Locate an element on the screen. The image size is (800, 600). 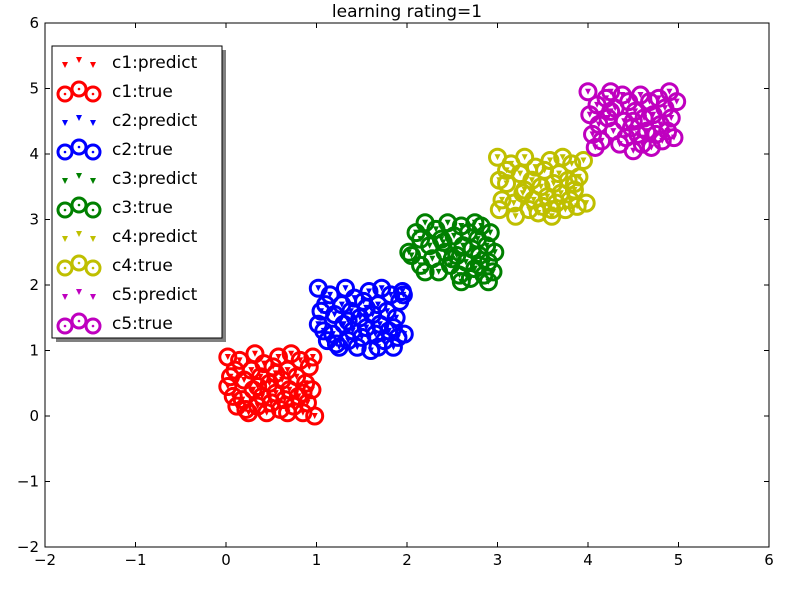
legend-label: c4:predict is located at coordinates (155, 237).